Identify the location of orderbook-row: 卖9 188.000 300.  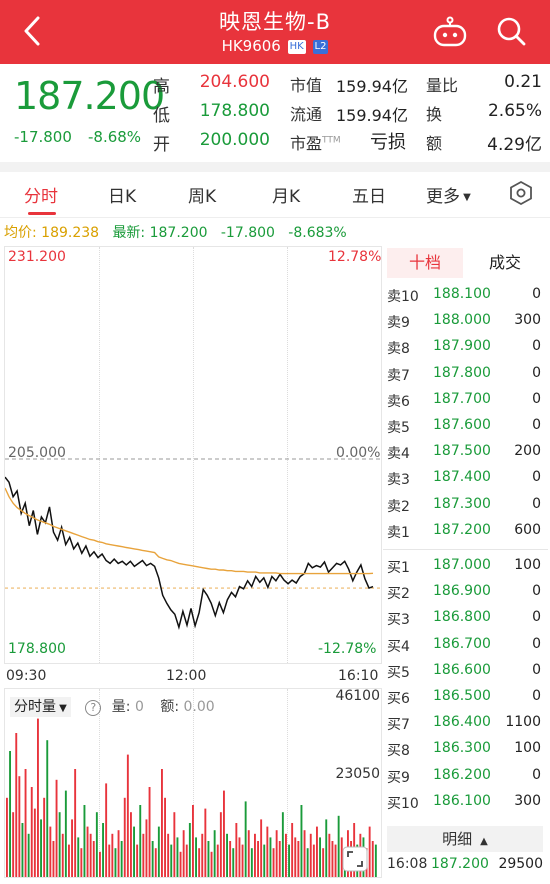
(465, 321).